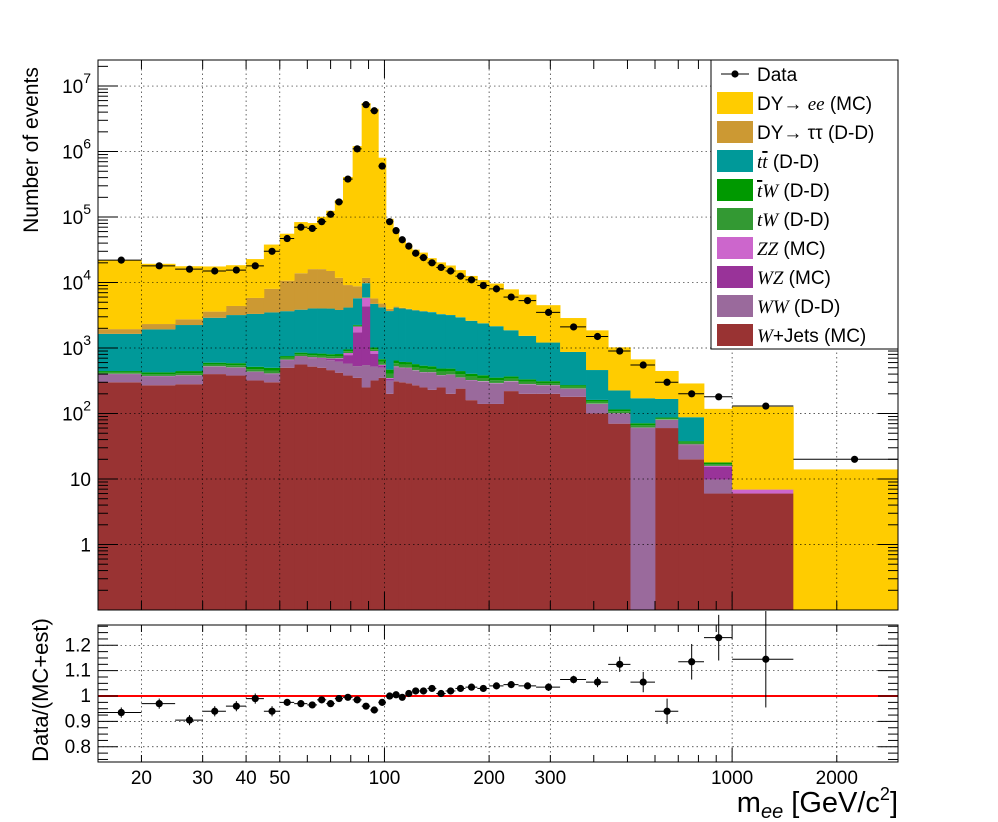  What do you see at coordinates (40, 690) in the screenshot?
I see `ratio-y-axis-title: Data/(MC+est)` at bounding box center [40, 690].